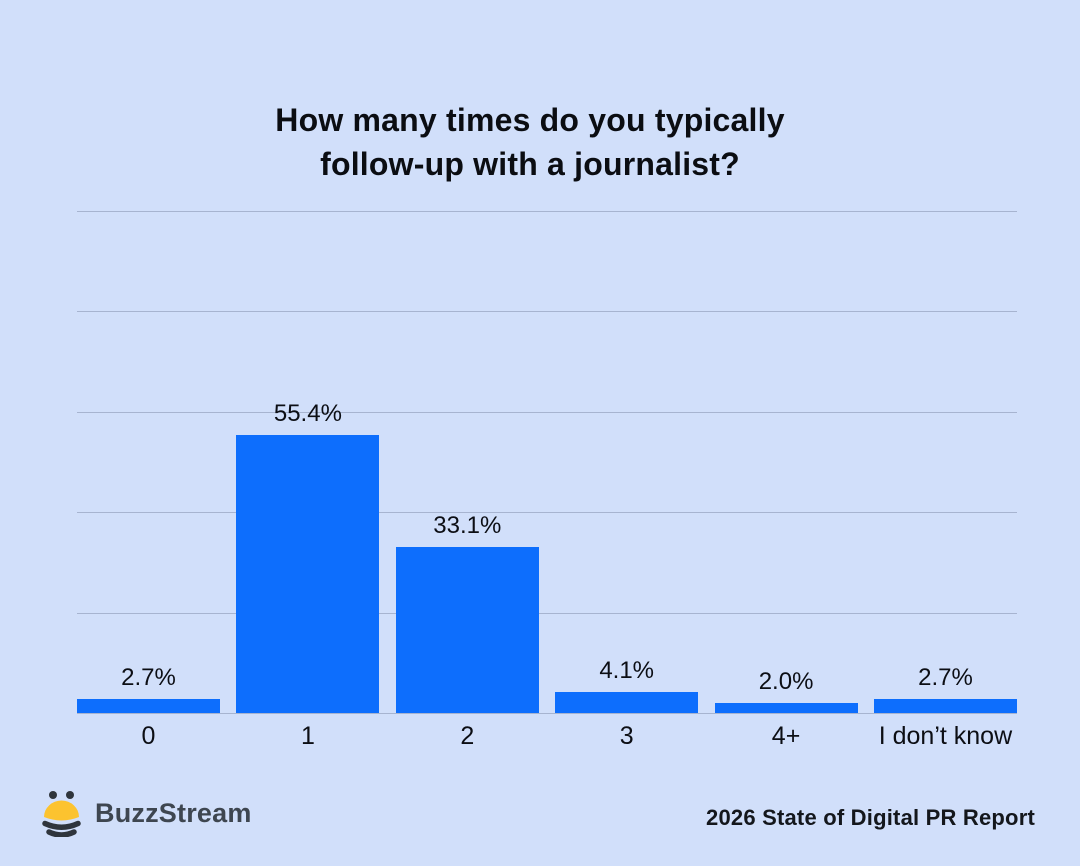 The height and width of the screenshot is (866, 1080). What do you see at coordinates (627, 462) in the screenshot?
I see `bar-group-3: 4.1%` at bounding box center [627, 462].